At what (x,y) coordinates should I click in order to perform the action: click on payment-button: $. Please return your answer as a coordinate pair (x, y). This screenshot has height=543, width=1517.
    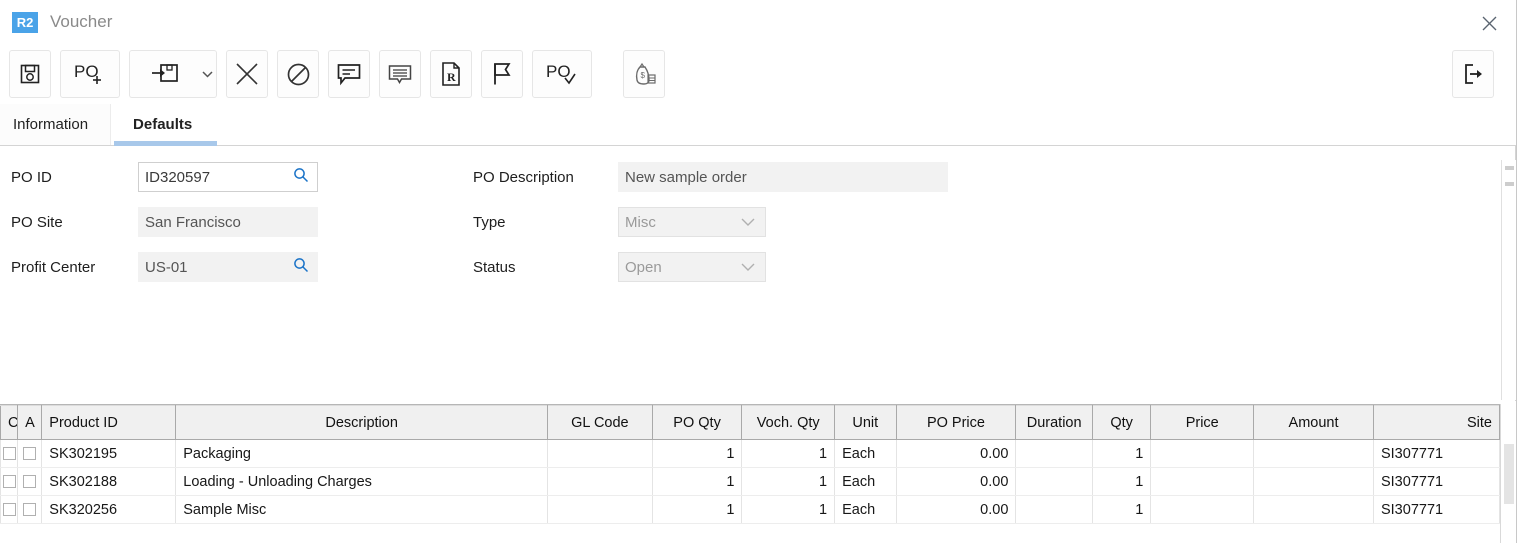
    Looking at the image, I should click on (644, 74).